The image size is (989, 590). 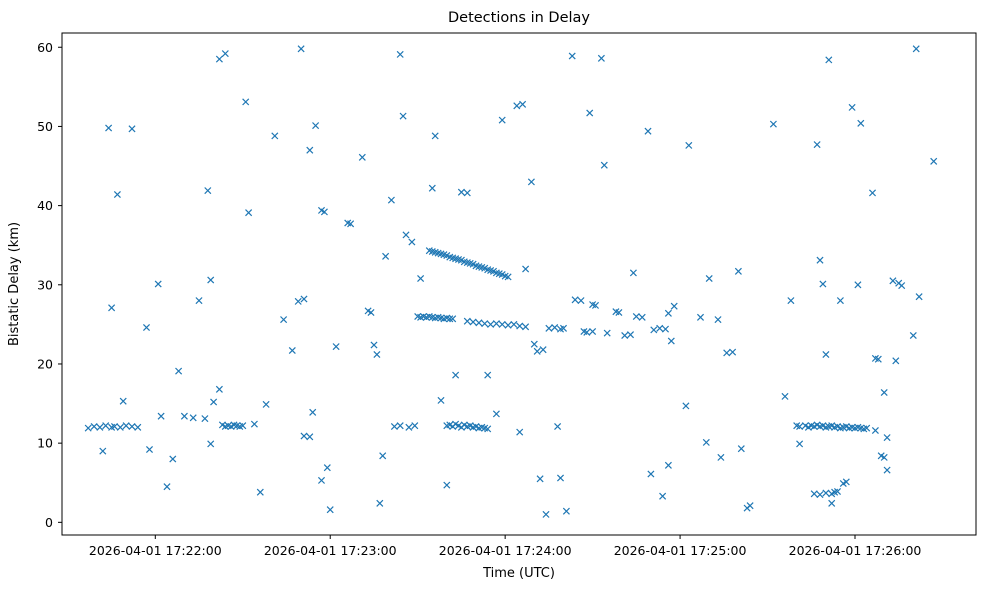 What do you see at coordinates (45, 47) in the screenshot?
I see `y-tick-label: 60` at bounding box center [45, 47].